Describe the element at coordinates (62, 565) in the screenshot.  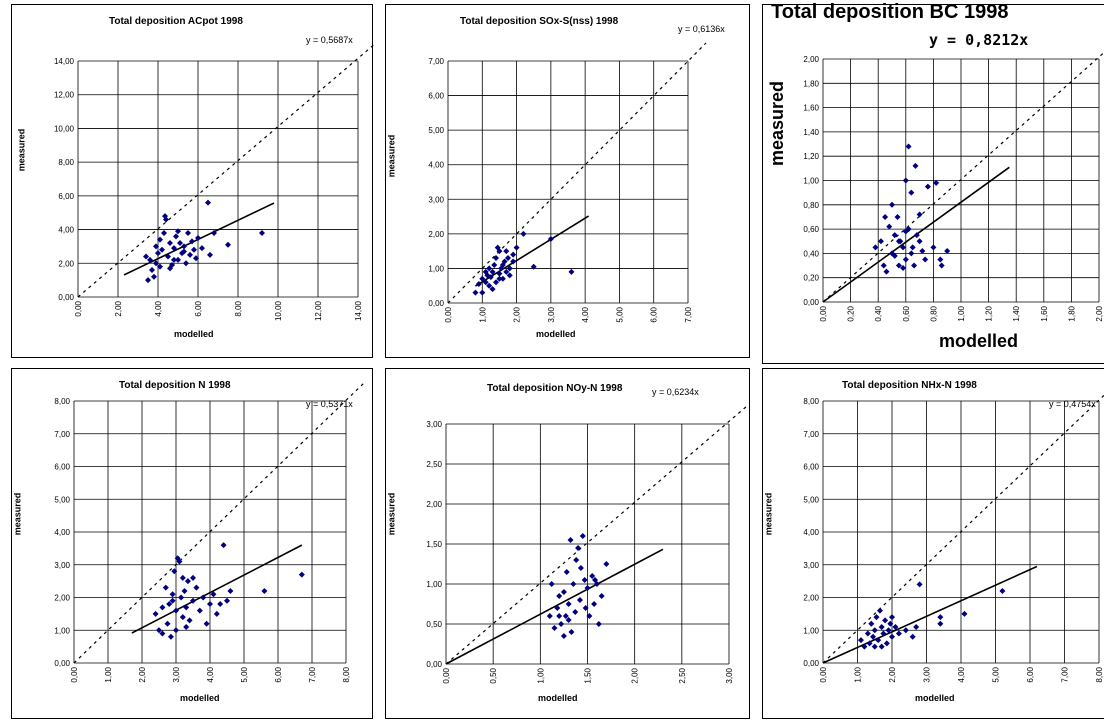
I see `y-tick-label: 3,00` at that location.